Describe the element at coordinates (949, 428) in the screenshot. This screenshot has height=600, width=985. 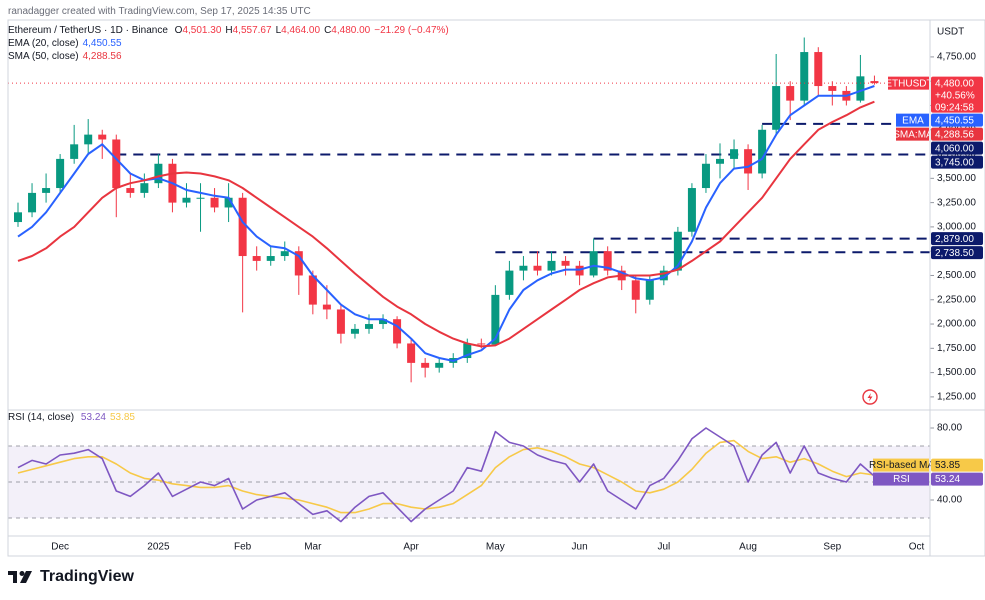
I see `rsi-y-tick-label: 80.00` at that location.